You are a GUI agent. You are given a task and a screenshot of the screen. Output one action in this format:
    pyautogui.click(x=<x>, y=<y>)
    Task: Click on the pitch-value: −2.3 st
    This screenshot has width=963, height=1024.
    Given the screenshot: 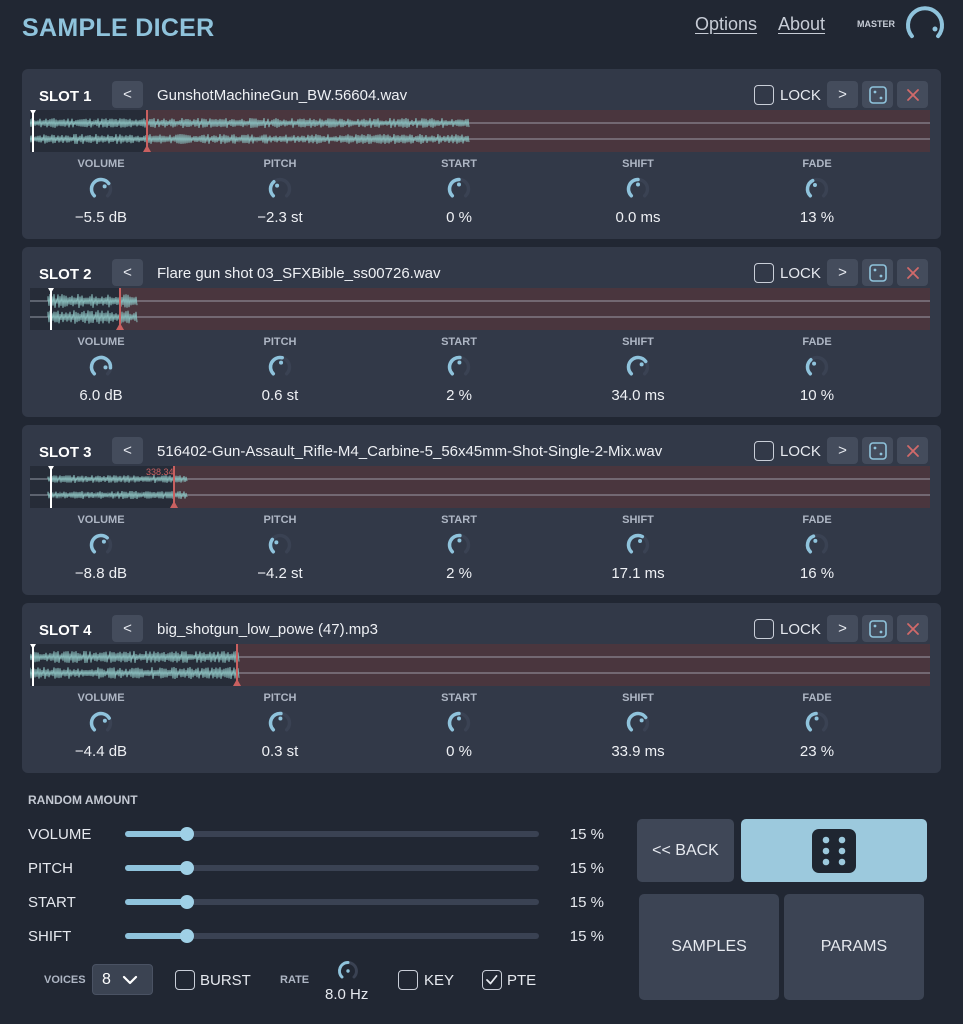 What is the action you would take?
    pyautogui.click(x=280, y=217)
    